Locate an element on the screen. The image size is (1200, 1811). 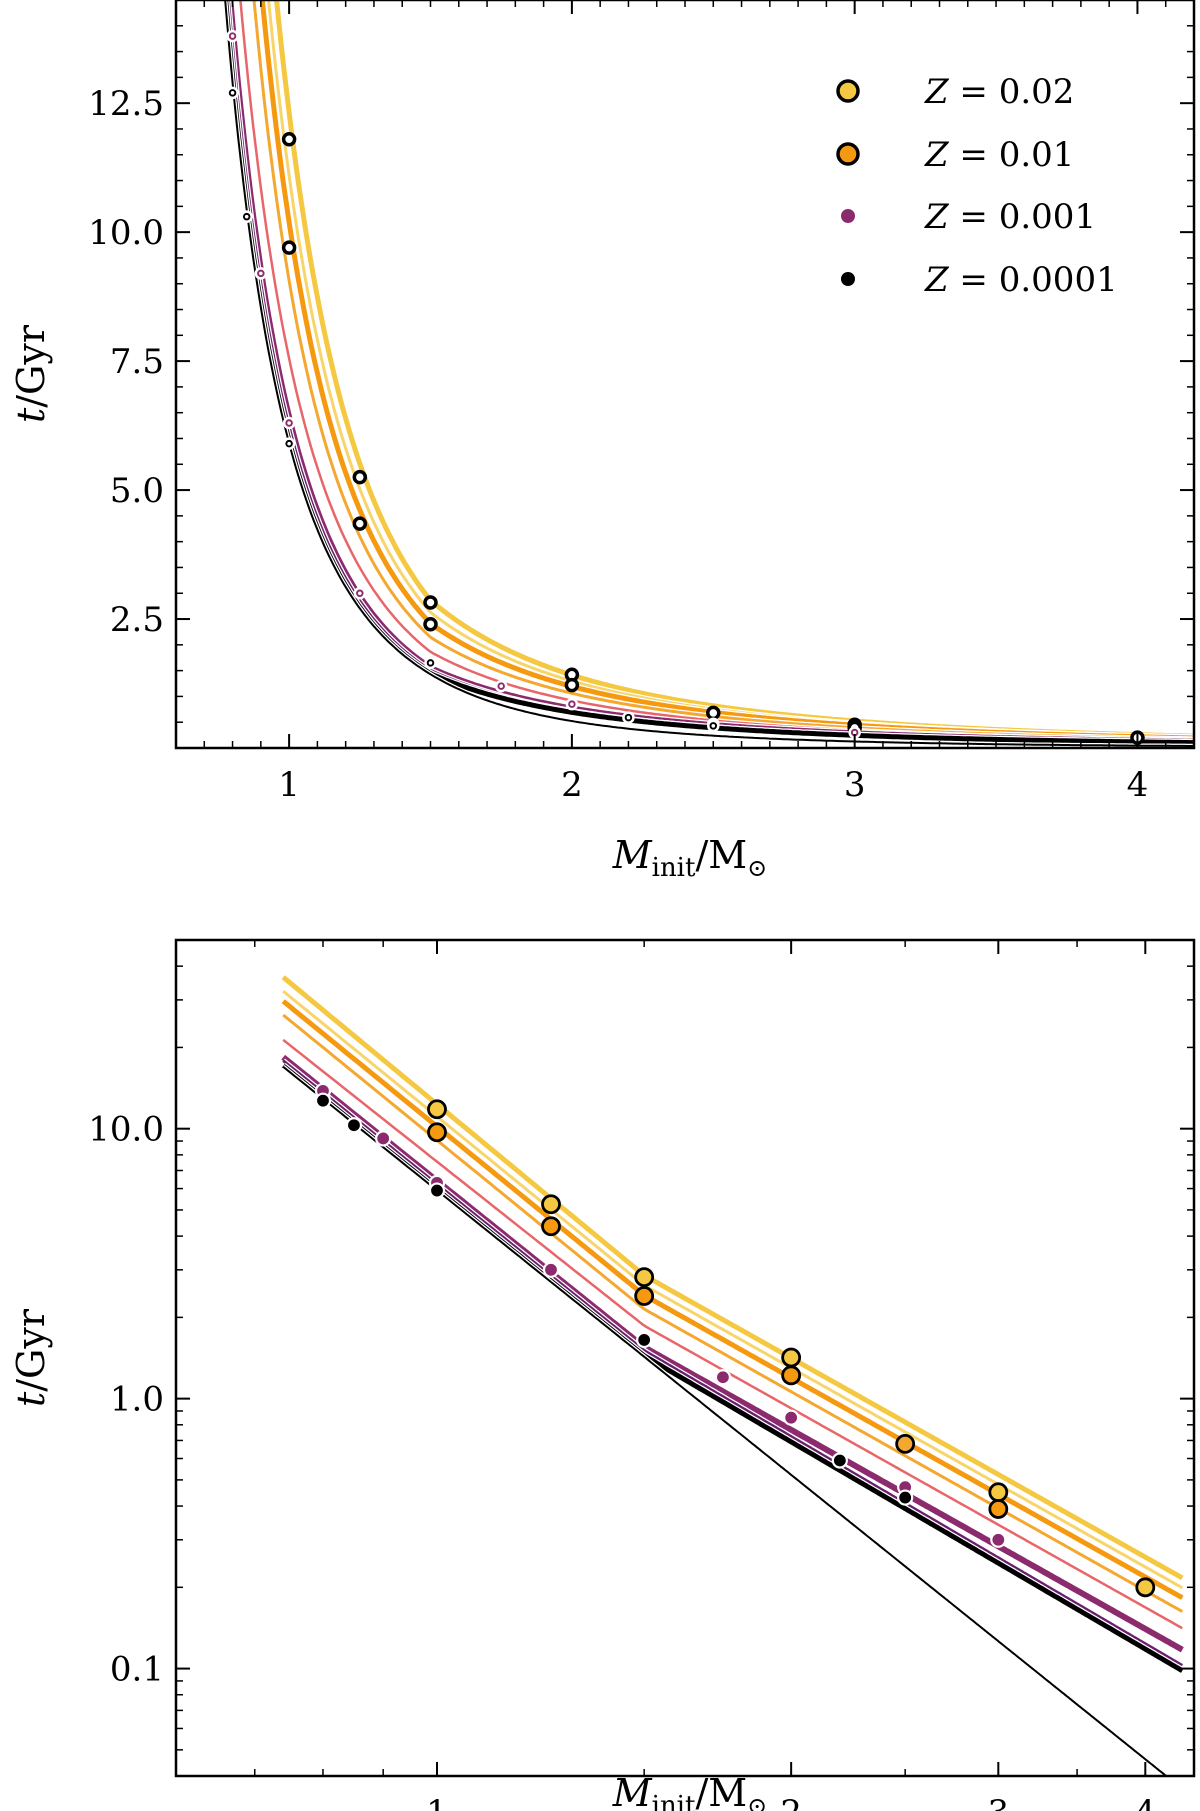
bottom-xtick-label-3: 4 is located at coordinates (1145, 1802).